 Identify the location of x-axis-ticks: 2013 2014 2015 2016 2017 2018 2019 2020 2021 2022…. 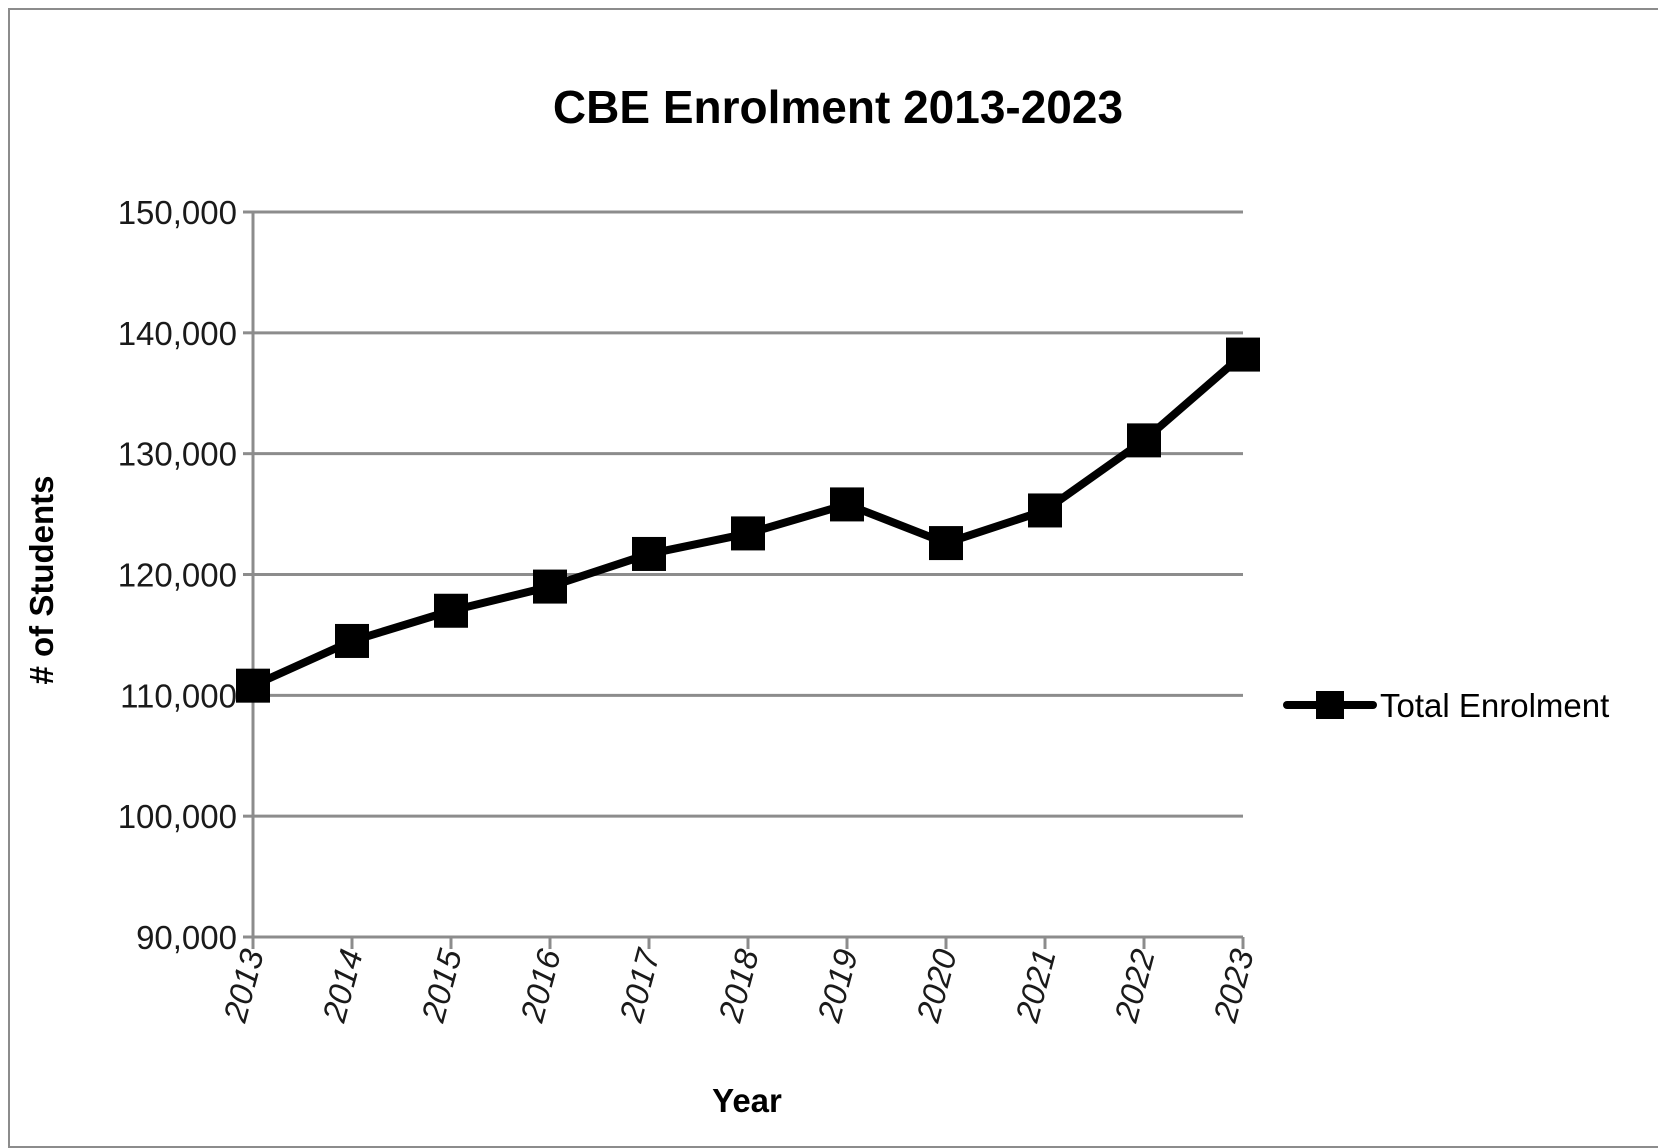
(738, 982).